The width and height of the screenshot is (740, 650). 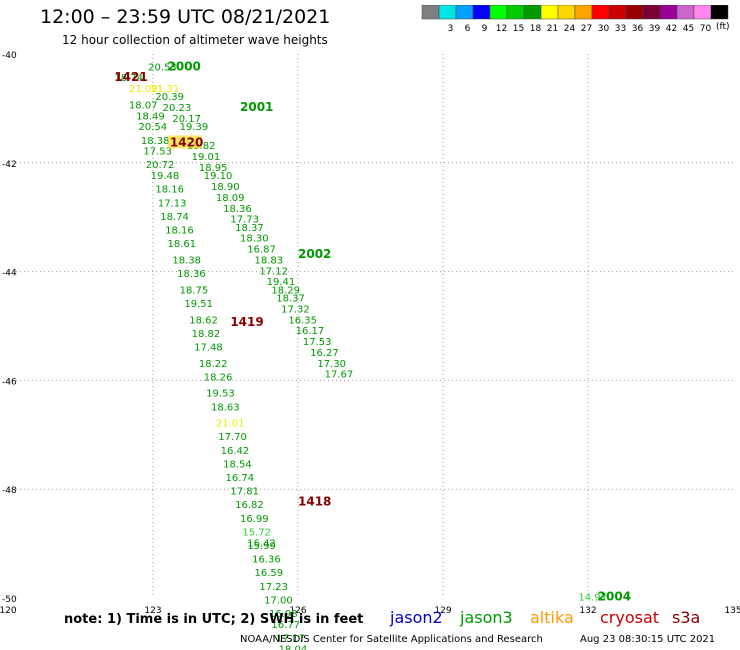 What do you see at coordinates (218, 176) in the screenshot?
I see `wave-height-label: 19.10` at bounding box center [218, 176].